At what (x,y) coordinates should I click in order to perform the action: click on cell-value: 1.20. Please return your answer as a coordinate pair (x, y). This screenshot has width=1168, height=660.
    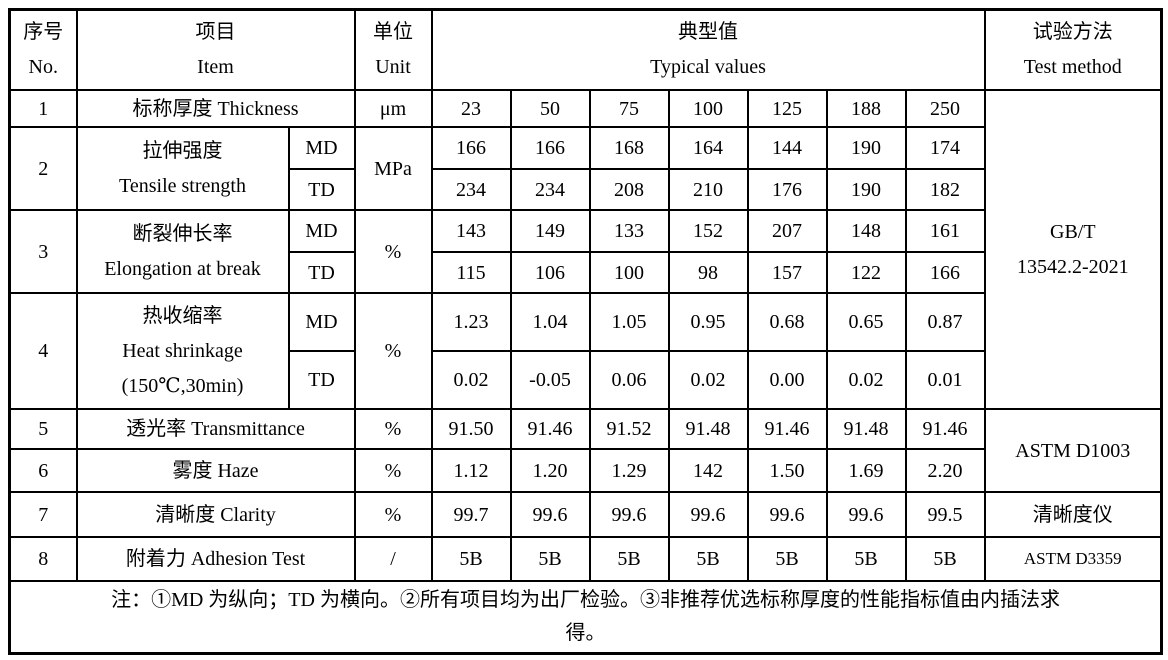
    Looking at the image, I should click on (550, 470).